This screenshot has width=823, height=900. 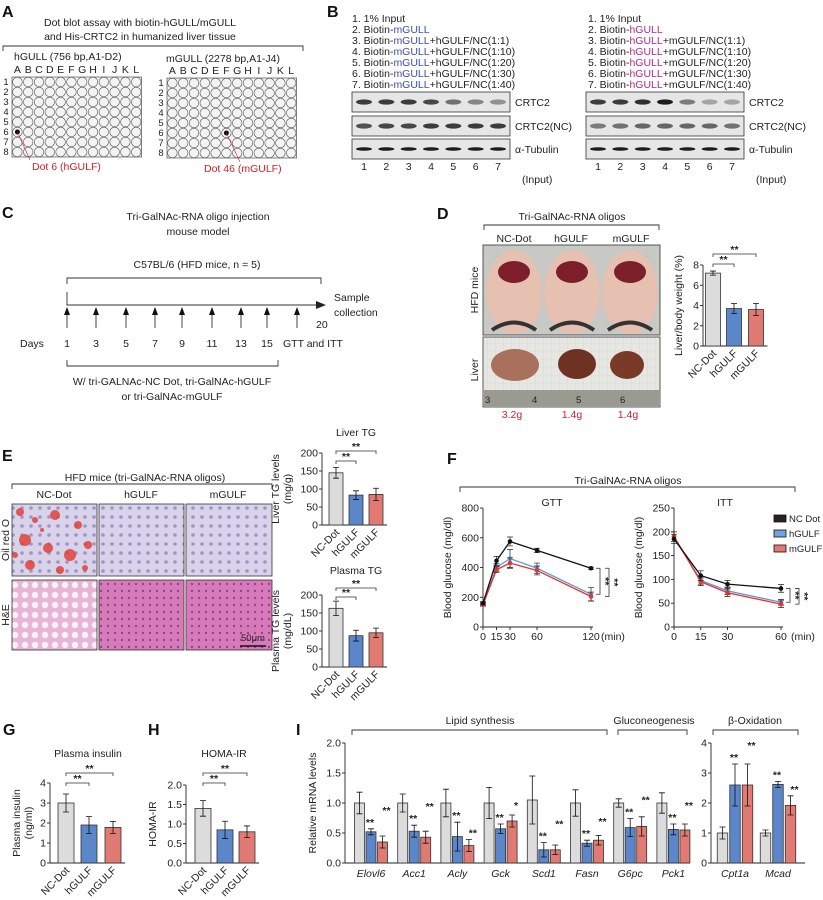 What do you see at coordinates (39, 70) in the screenshot?
I see `column-label: C` at bounding box center [39, 70].